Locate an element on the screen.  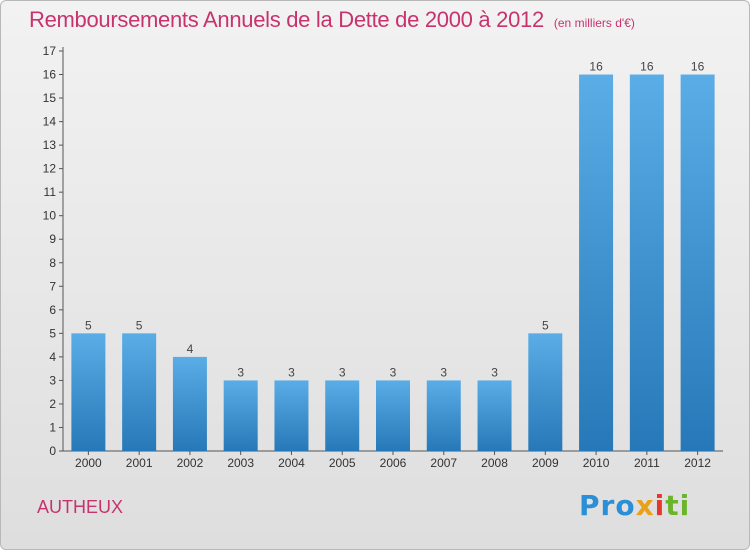
y-tick-label: 1 is located at coordinates (52, 427).